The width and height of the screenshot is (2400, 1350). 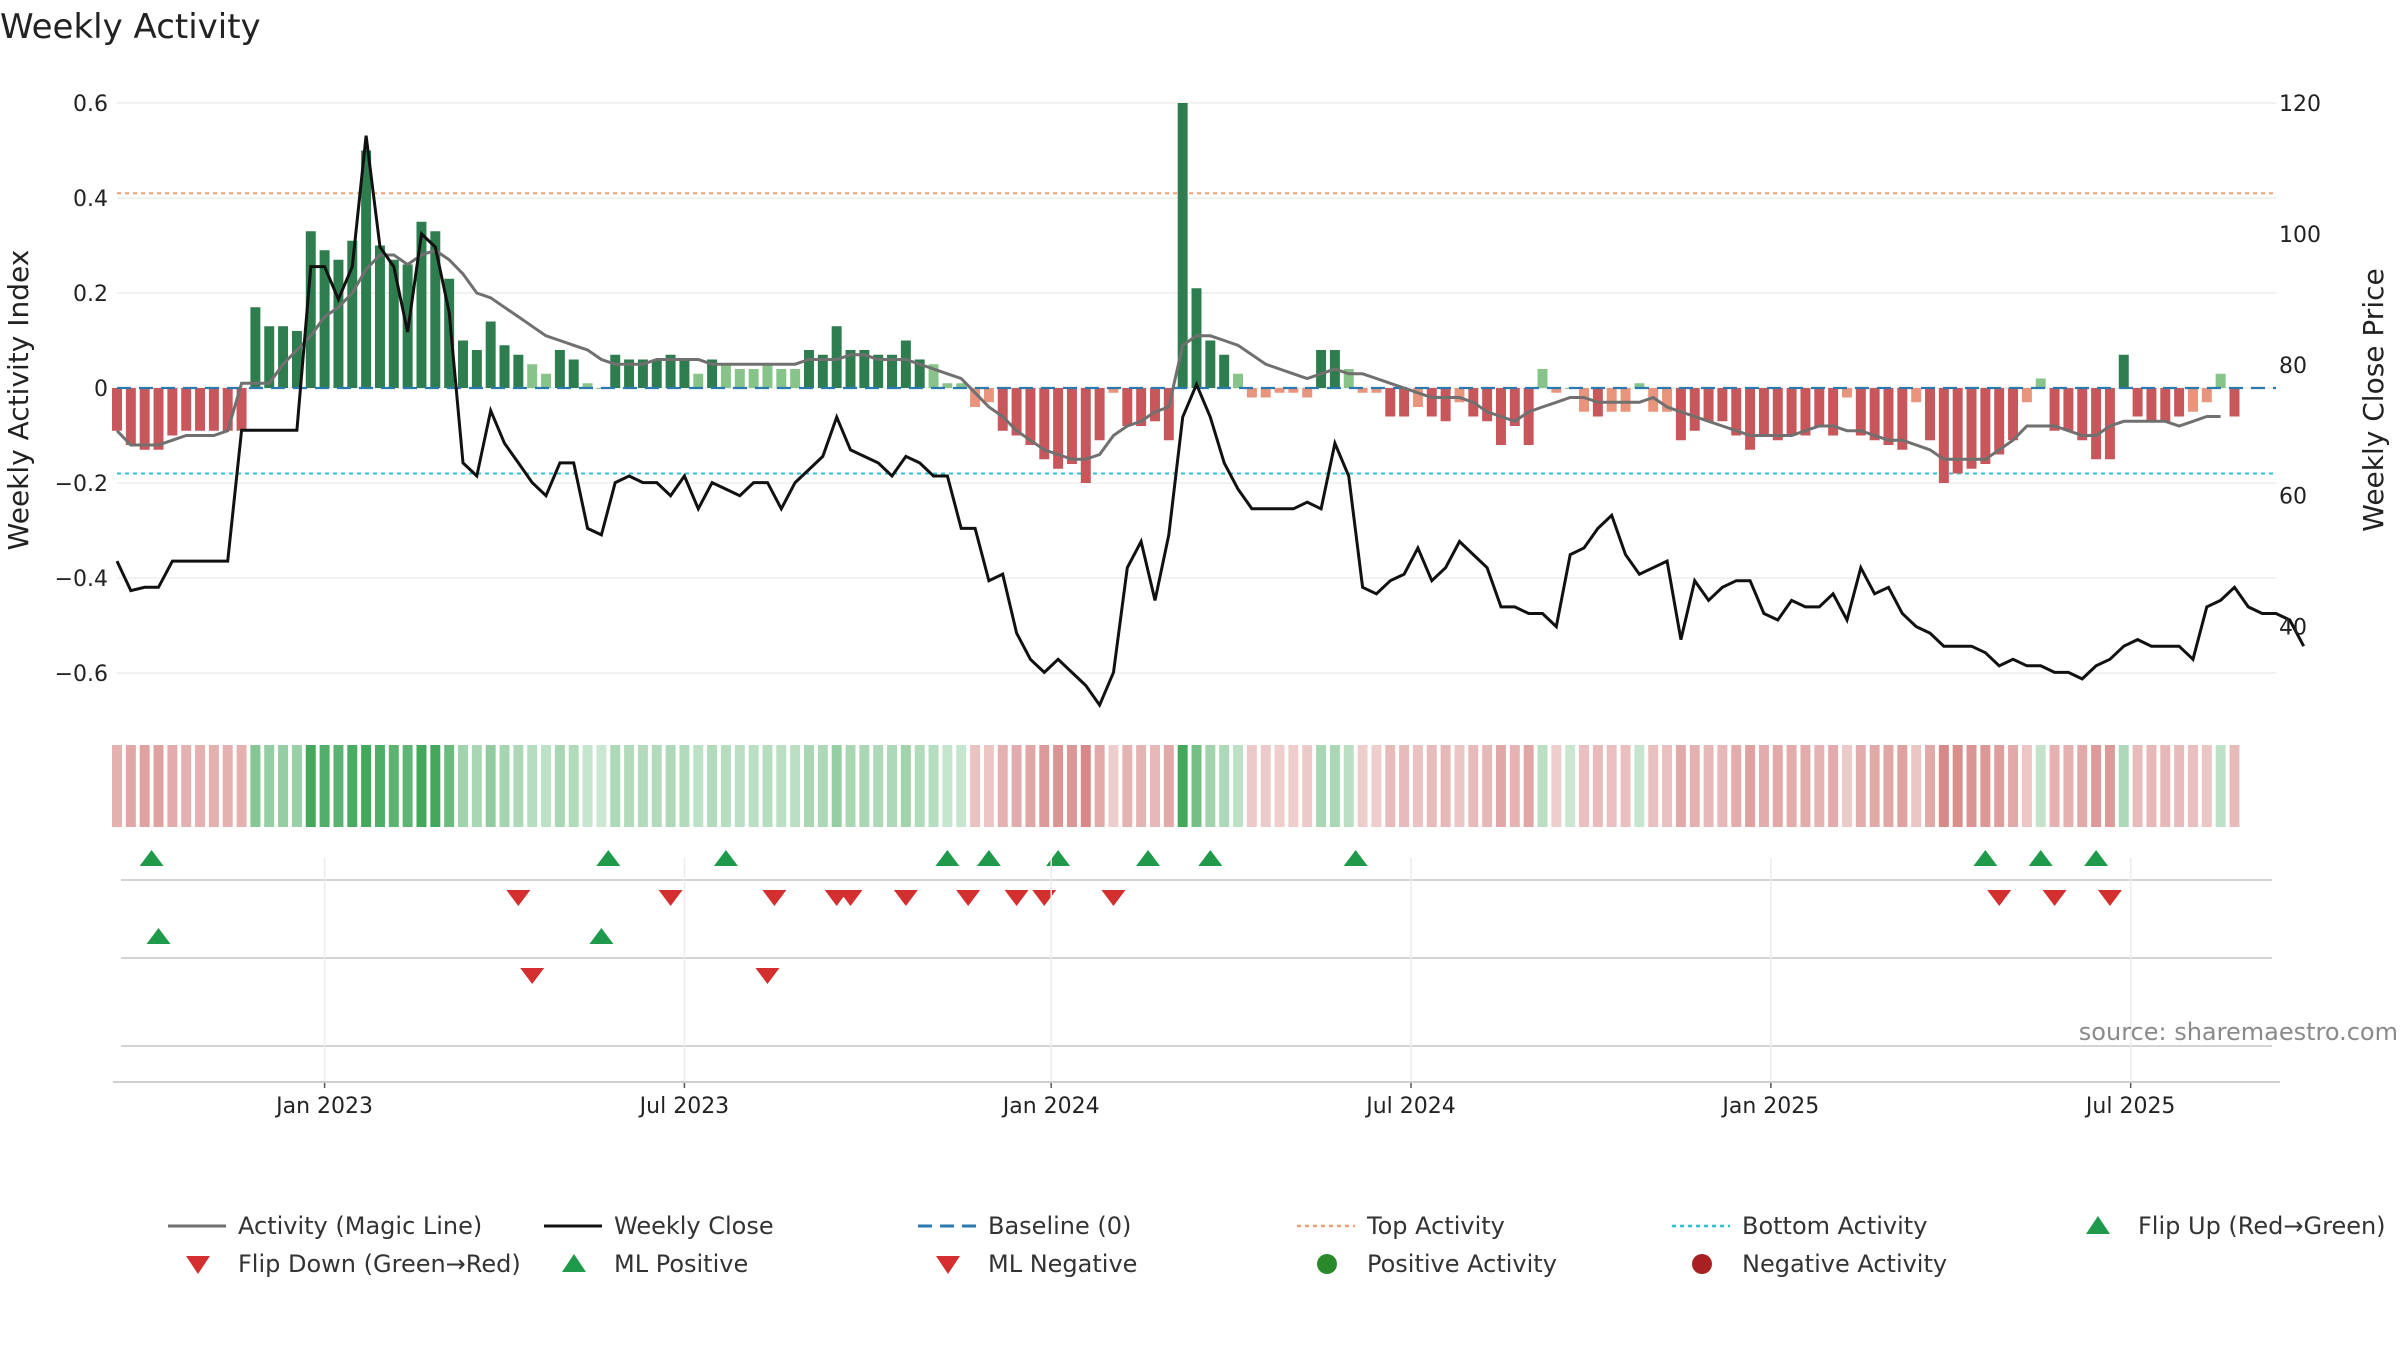 What do you see at coordinates (1327, 1264) in the screenshot?
I see `legend-circle-icon` at bounding box center [1327, 1264].